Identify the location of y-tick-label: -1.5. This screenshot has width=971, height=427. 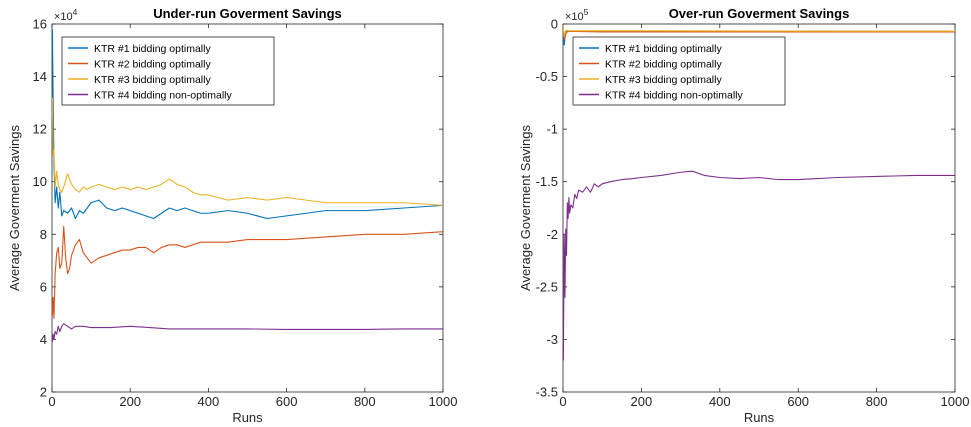
(547, 181).